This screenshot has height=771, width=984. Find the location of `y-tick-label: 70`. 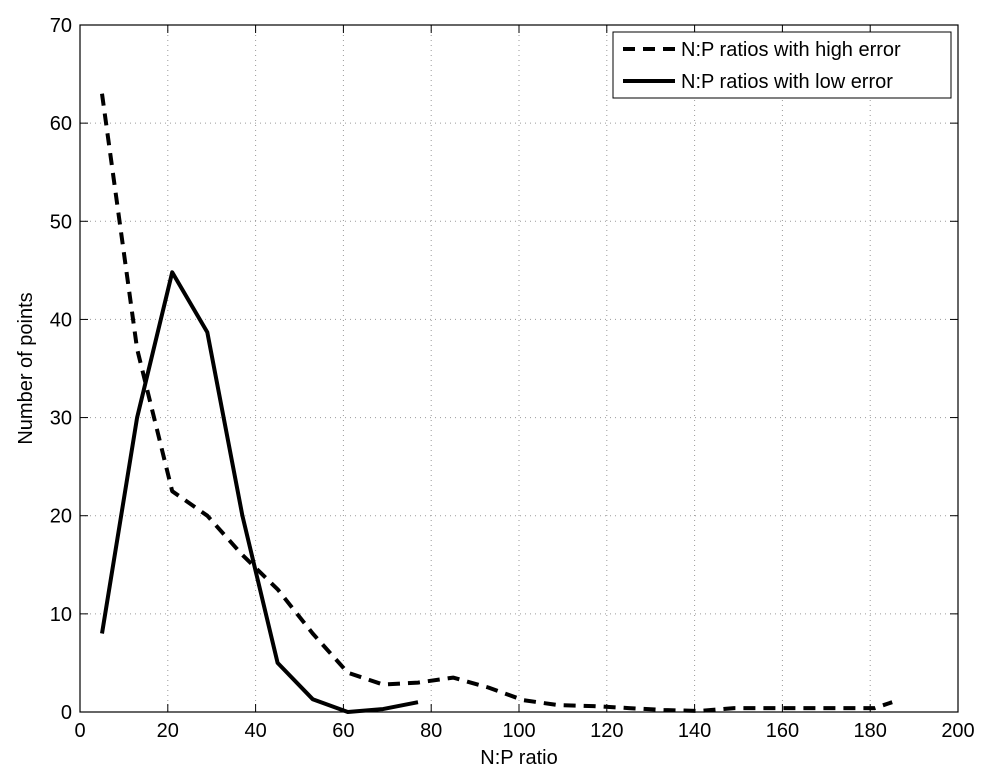

y-tick-label: 70 is located at coordinates (61, 26).